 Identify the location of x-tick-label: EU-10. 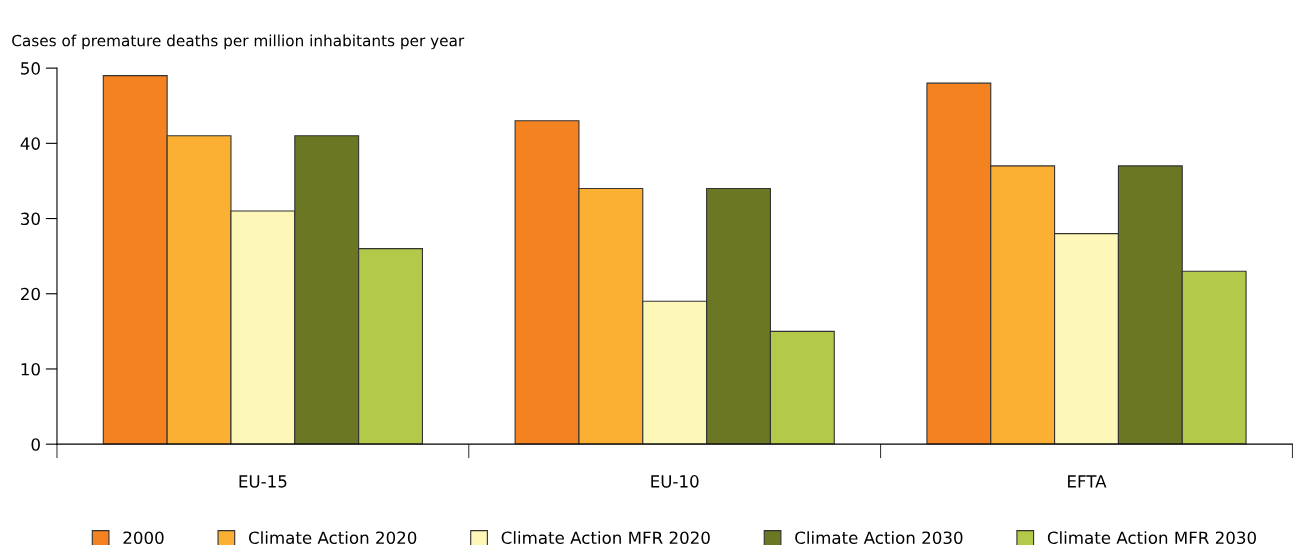
(675, 481).